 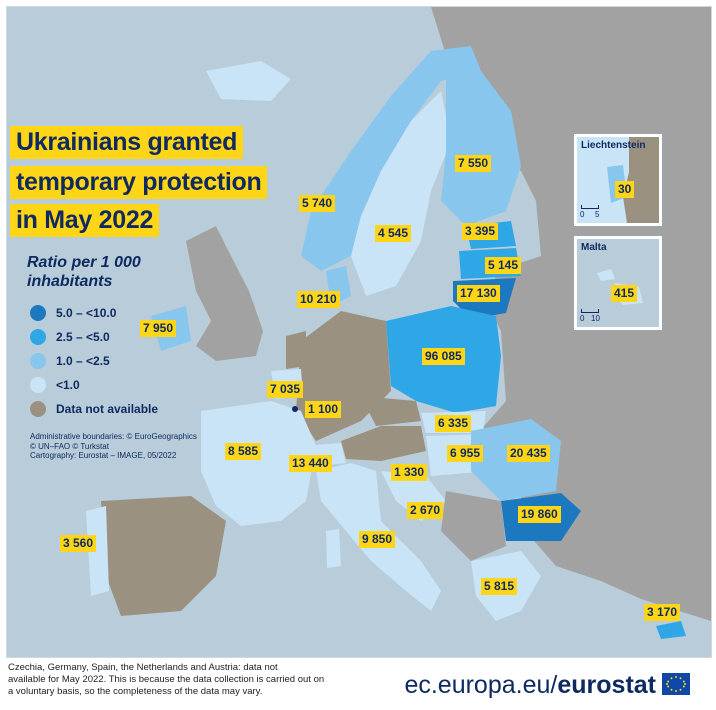 I want to click on credit-line: © UN–FAO © Turkstat, so click(x=69, y=446).